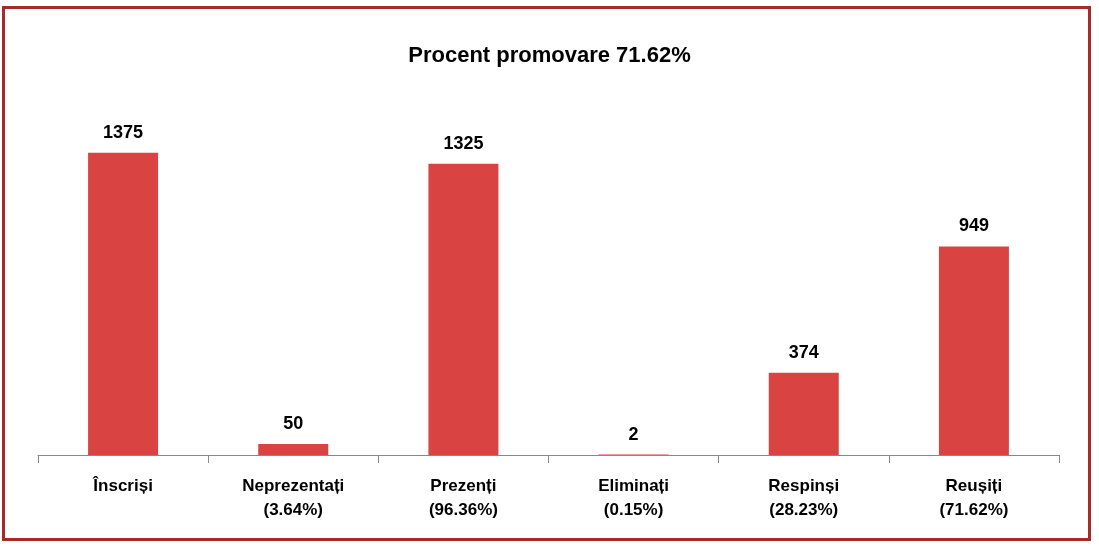 The image size is (1099, 547). Describe the element at coordinates (974, 497) in the screenshot. I see `x-tick-label: Reușiți (71.62%)` at that location.